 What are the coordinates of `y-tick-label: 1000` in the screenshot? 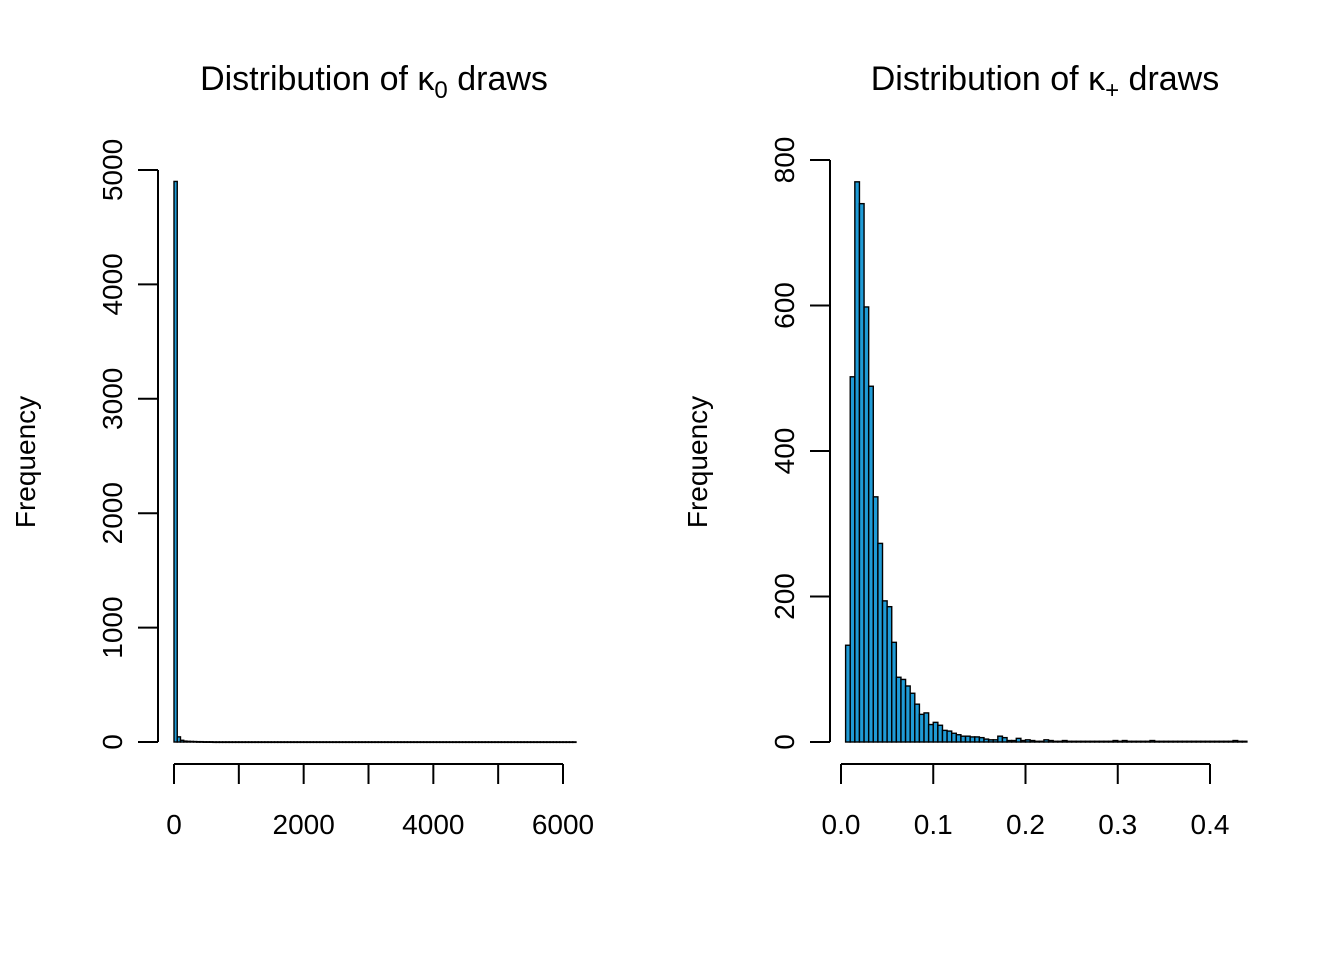 It's located at (112, 627).